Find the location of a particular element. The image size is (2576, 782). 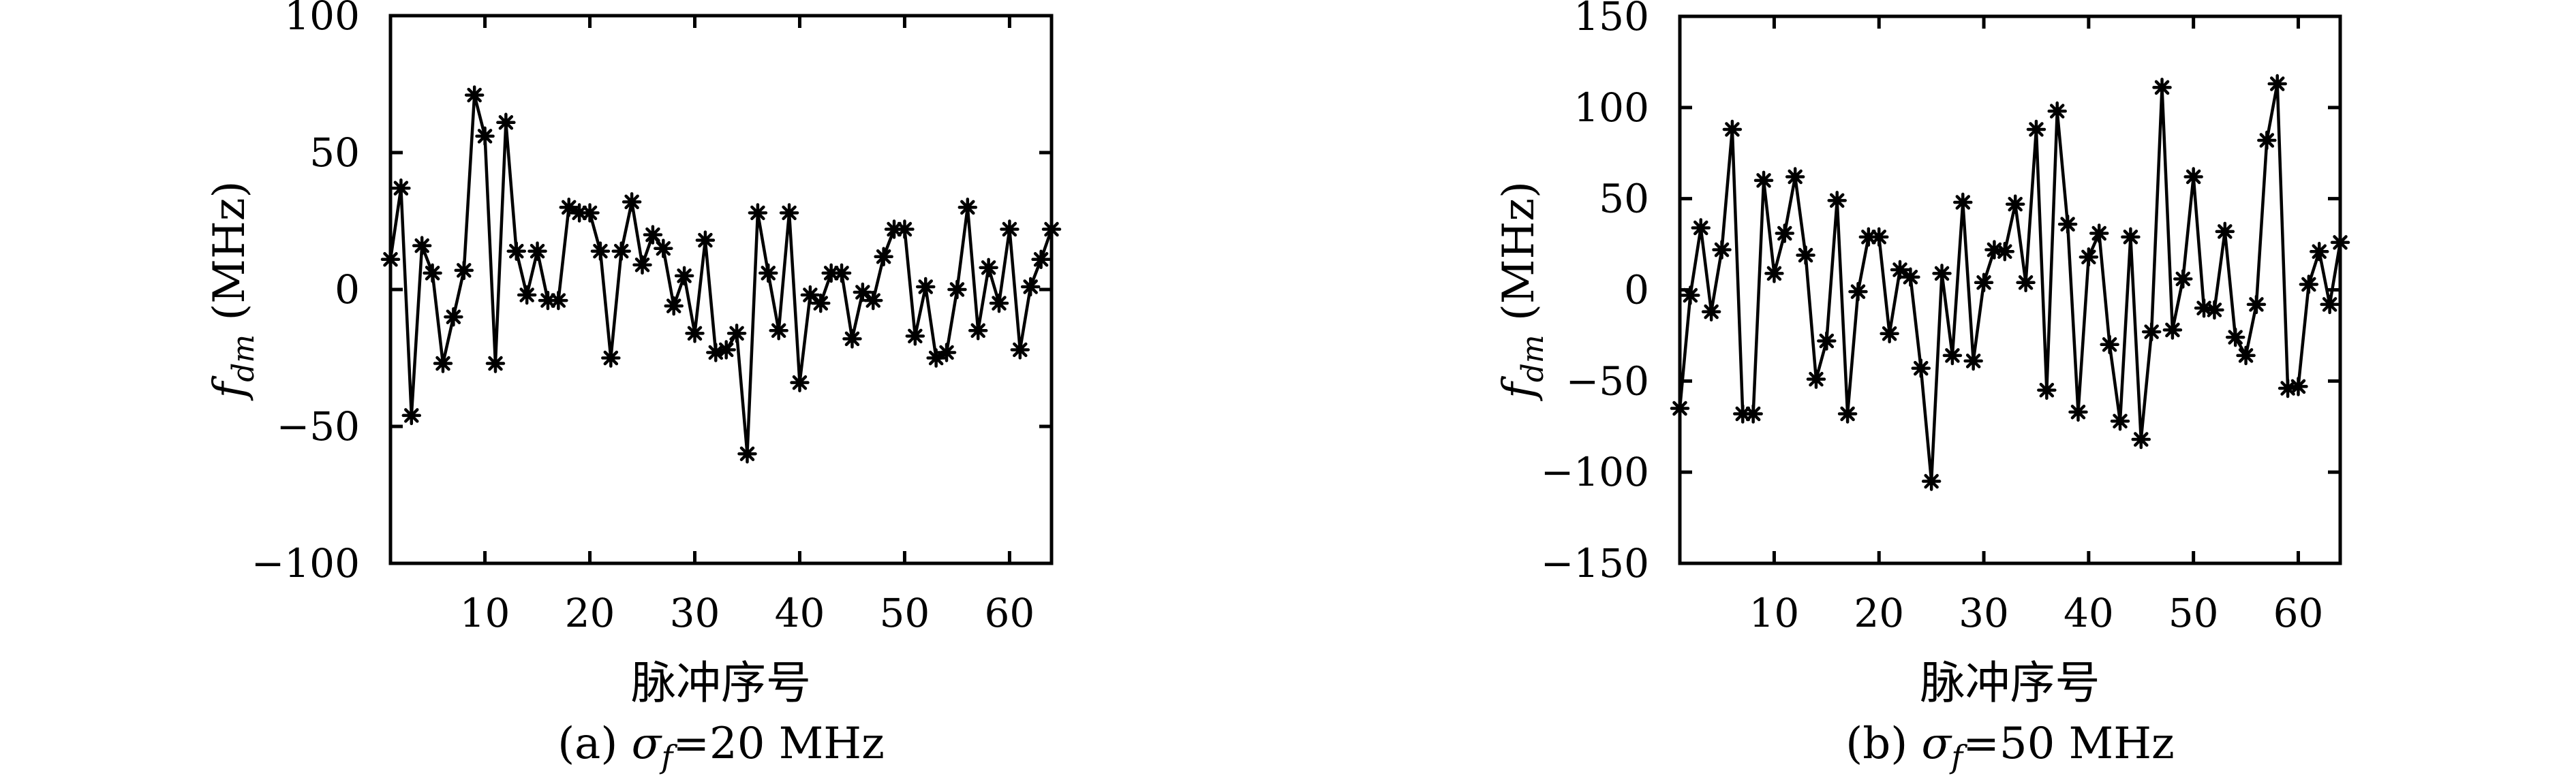

panel-caption: (b) σf=50 MHz is located at coordinates (2009, 747).